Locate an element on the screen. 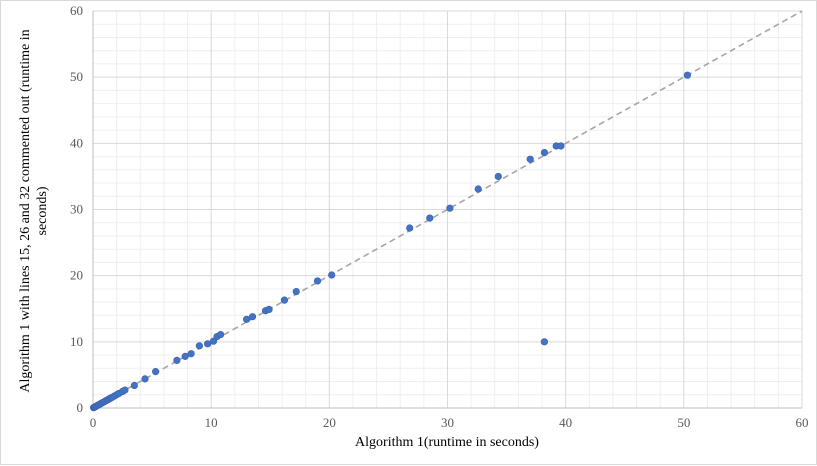 This screenshot has height=466, width=817. x-tick-label: 10 is located at coordinates (211, 422).